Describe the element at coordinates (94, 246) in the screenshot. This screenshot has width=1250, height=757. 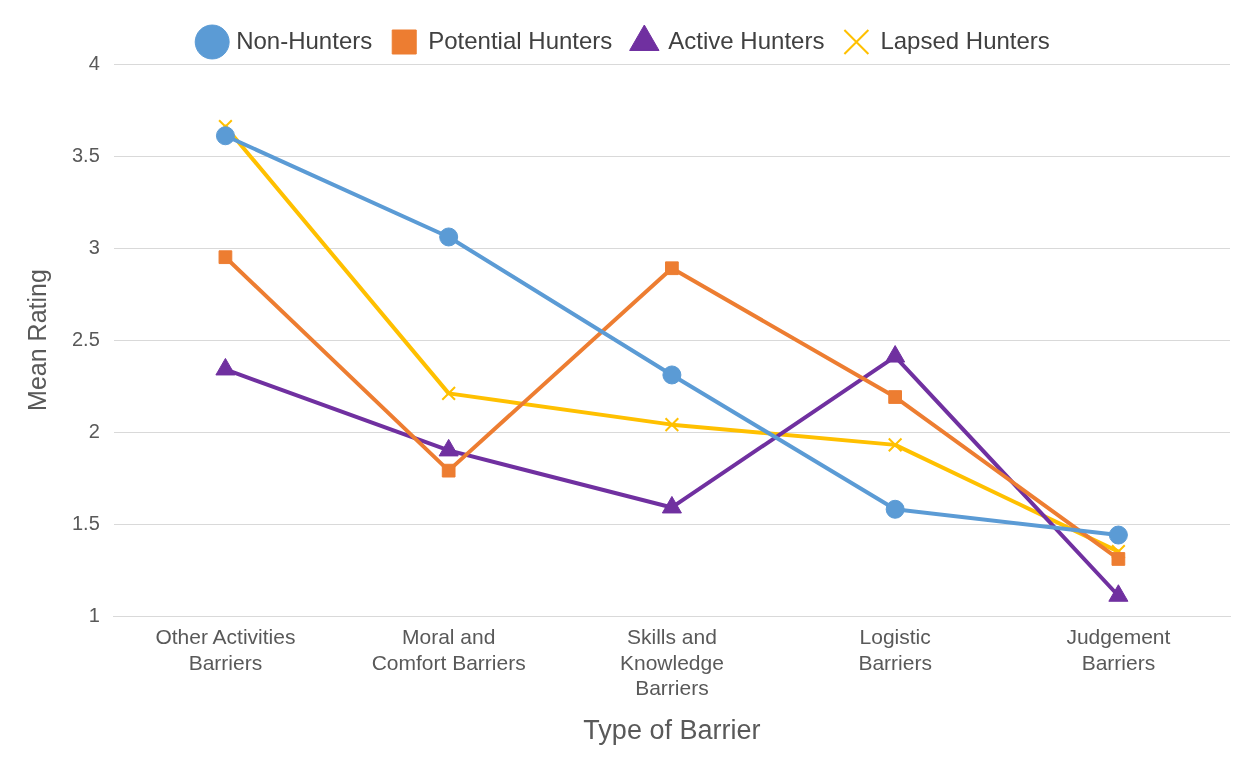
I see `y-tick-label: 3` at that location.